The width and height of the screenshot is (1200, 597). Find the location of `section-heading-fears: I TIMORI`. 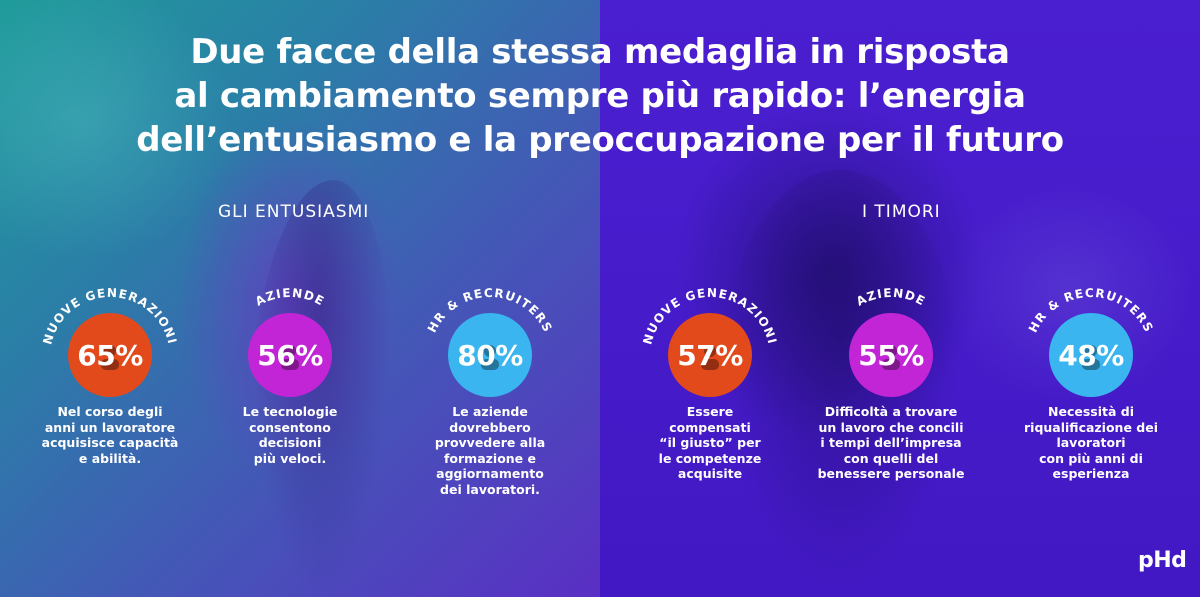

section-heading-fears: I TIMORI is located at coordinates (901, 212).